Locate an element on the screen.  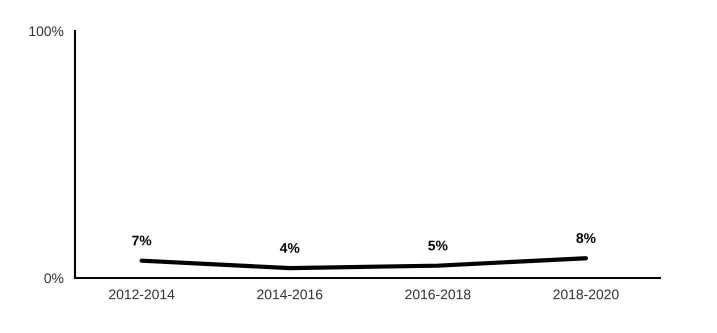
x-tick-label: 2012-2014 is located at coordinates (141, 294).